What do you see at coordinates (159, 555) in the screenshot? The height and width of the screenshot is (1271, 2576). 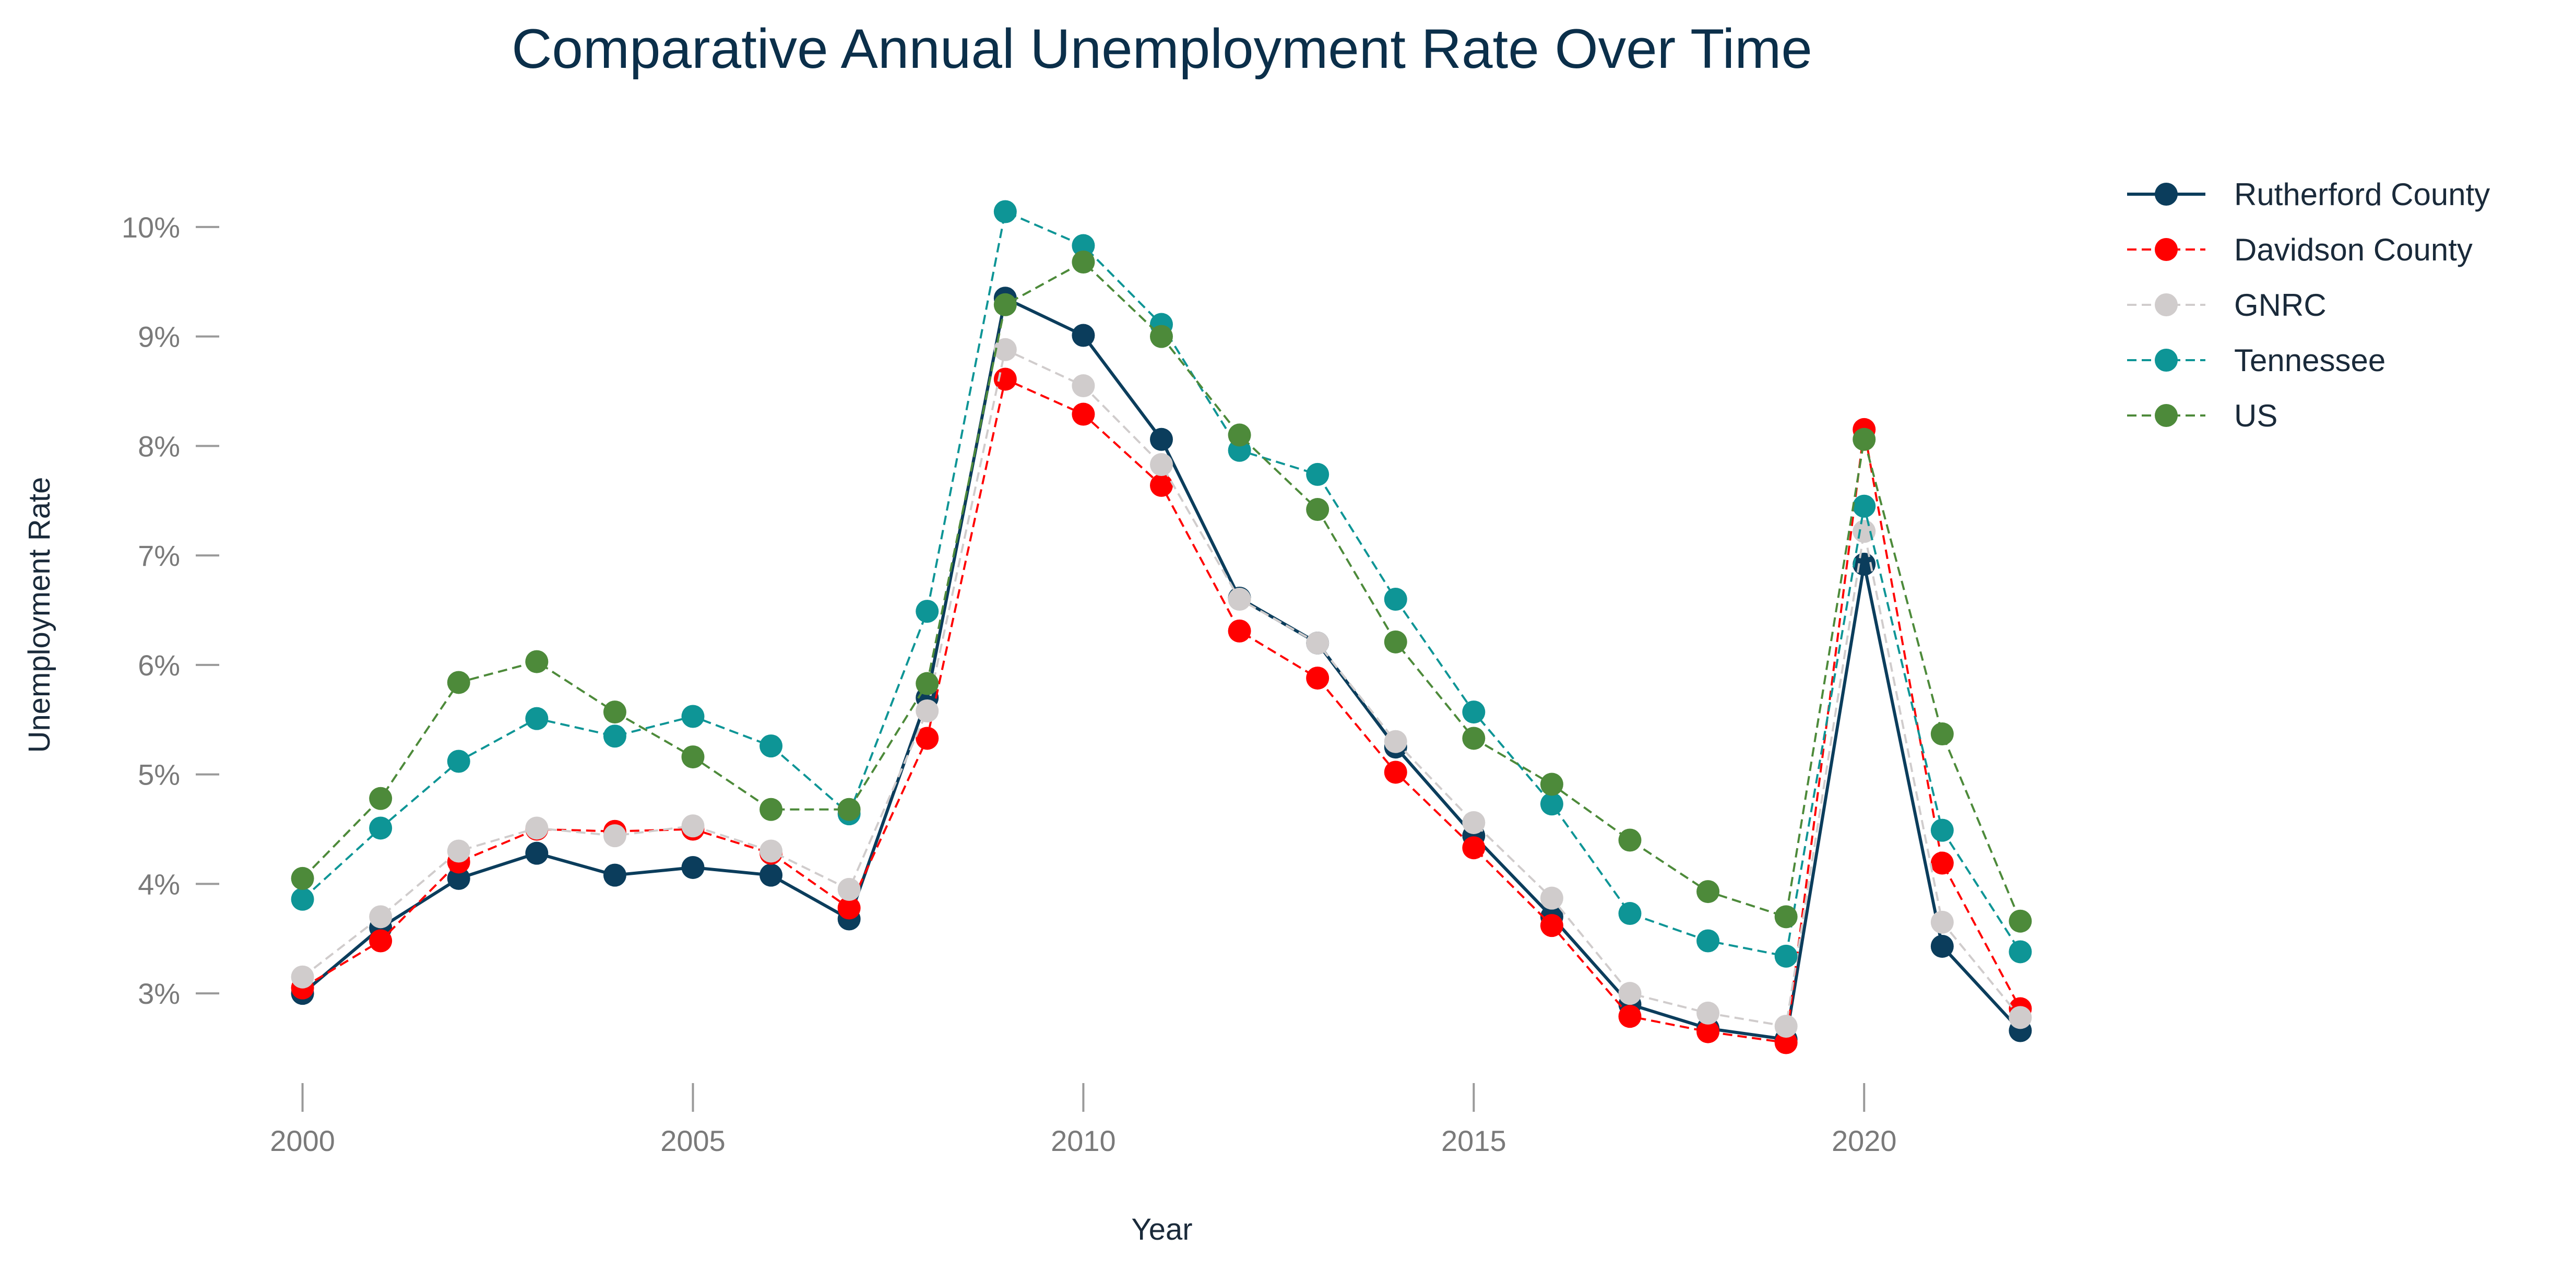 I see `y-tick-label: 7%` at bounding box center [159, 555].